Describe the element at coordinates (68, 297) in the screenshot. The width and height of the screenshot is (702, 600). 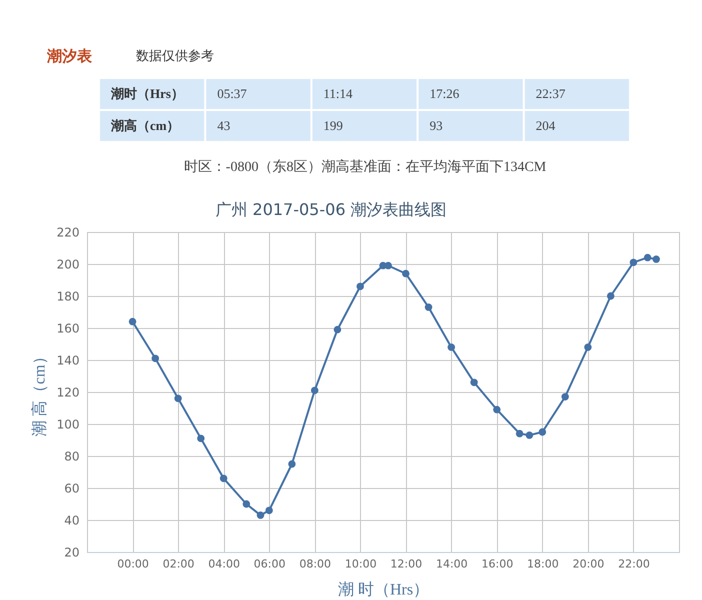
I see `y-tick-label: 180` at that location.